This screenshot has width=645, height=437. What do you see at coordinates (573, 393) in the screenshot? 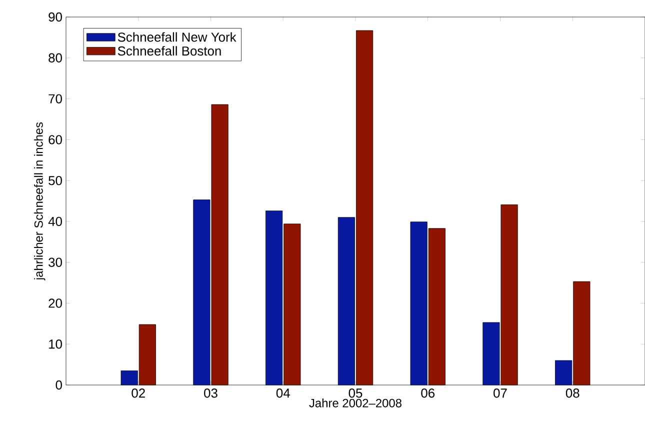
I see `x-tick-label: 08` at bounding box center [573, 393].